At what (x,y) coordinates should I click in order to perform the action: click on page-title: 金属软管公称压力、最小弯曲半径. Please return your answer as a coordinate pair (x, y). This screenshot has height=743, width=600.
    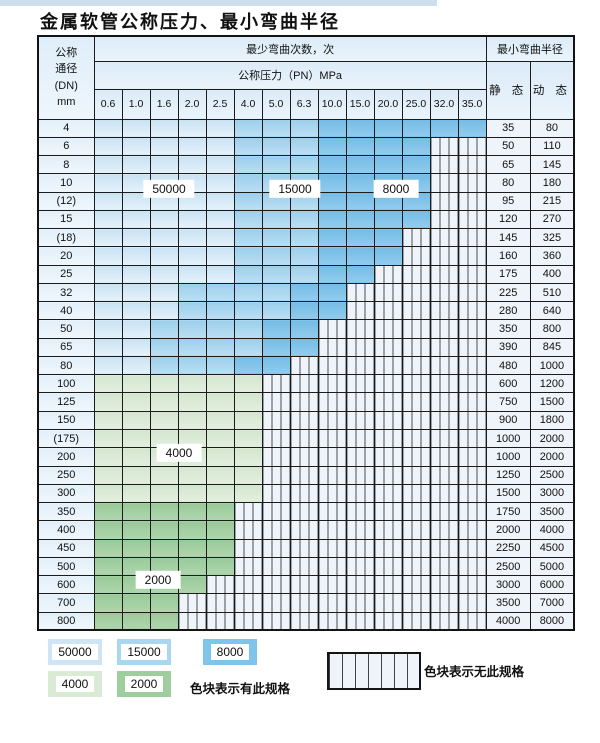
    Looking at the image, I should click on (190, 22).